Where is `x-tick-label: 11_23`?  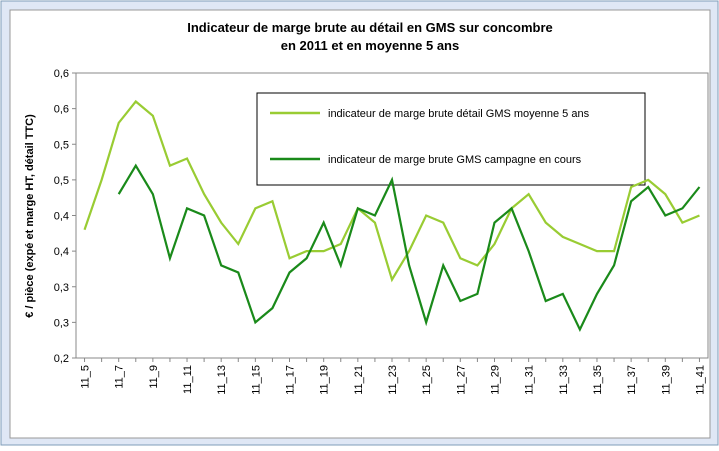 x-tick-label: 11_23 is located at coordinates (393, 380).